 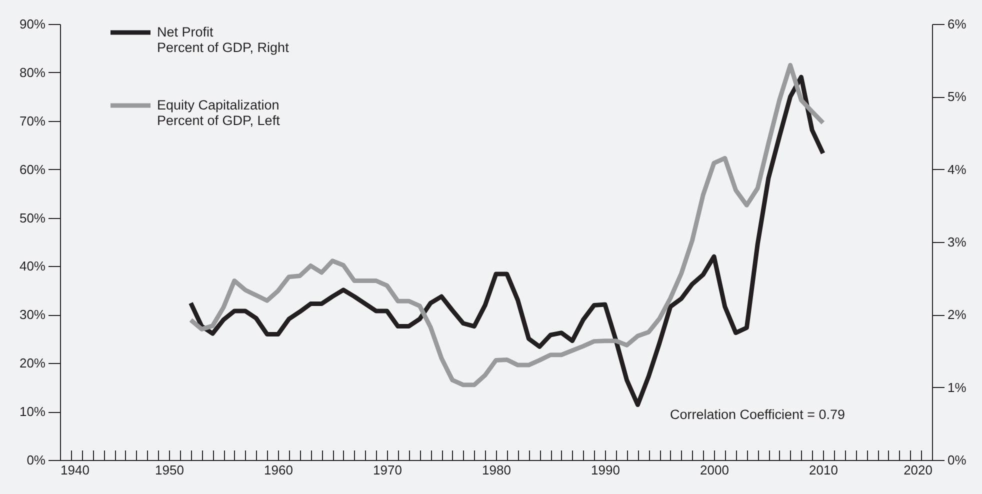 What do you see at coordinates (957, 242) in the screenshot?
I see `y2-tick-label: 3%` at bounding box center [957, 242].